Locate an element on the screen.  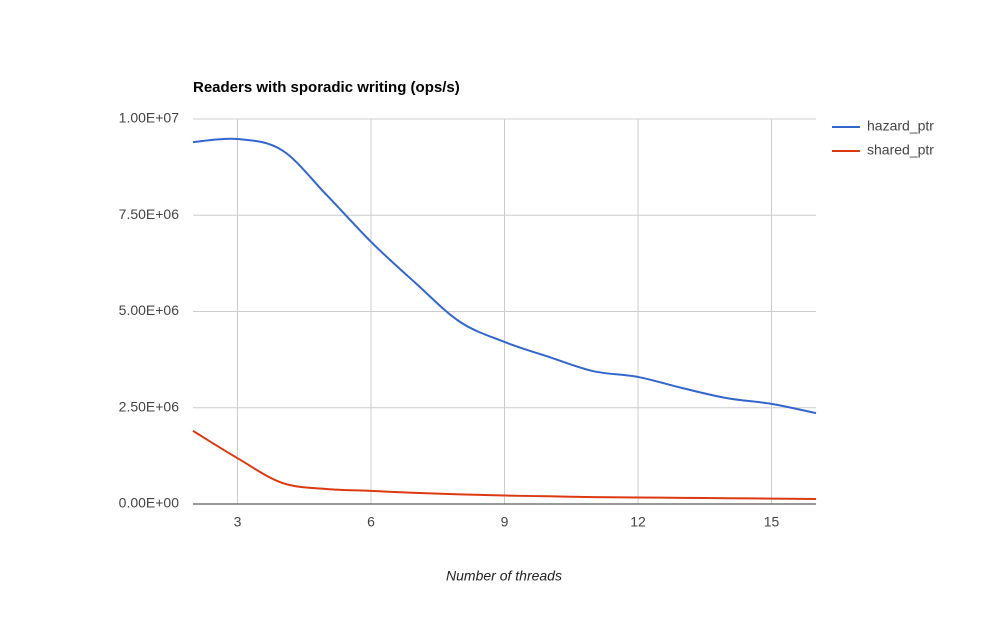
x-tick-label: 9 is located at coordinates (505, 522).